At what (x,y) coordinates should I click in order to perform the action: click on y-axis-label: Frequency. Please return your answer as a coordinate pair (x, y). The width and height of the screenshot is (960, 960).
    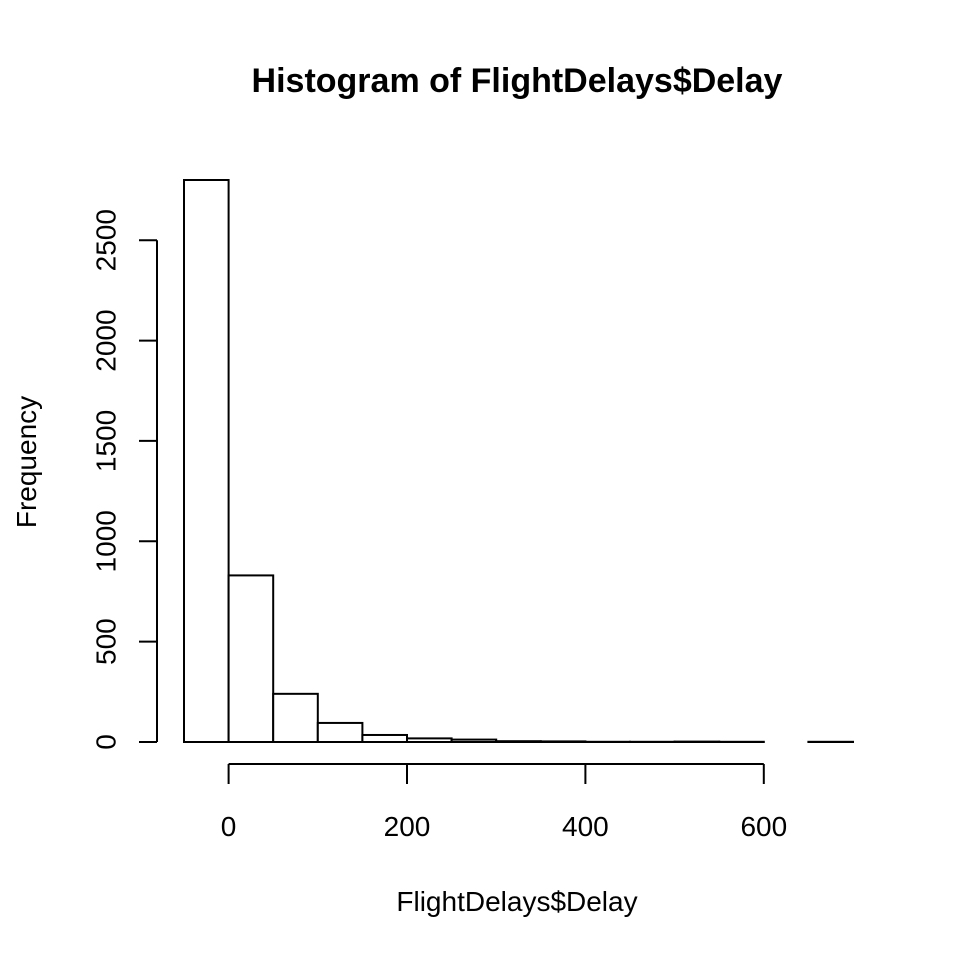
    Looking at the image, I should click on (26, 462).